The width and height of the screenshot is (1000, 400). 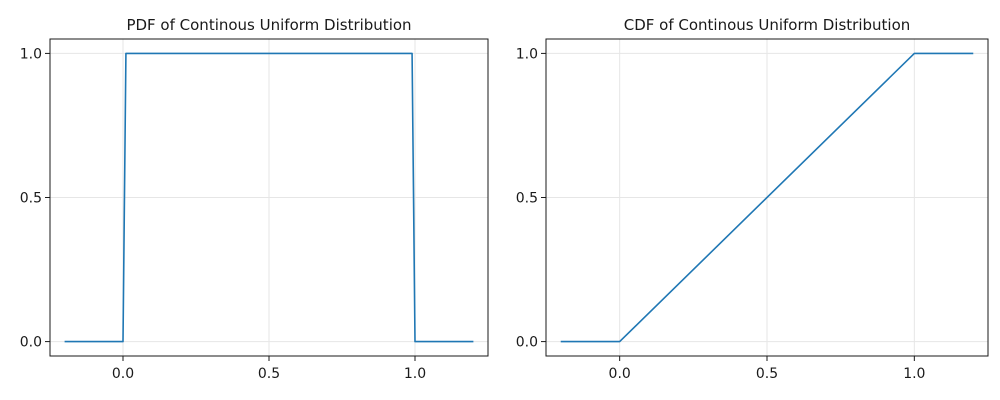 I want to click on chart-title: CDF of Continous Uniform Distribution, so click(x=767, y=25).